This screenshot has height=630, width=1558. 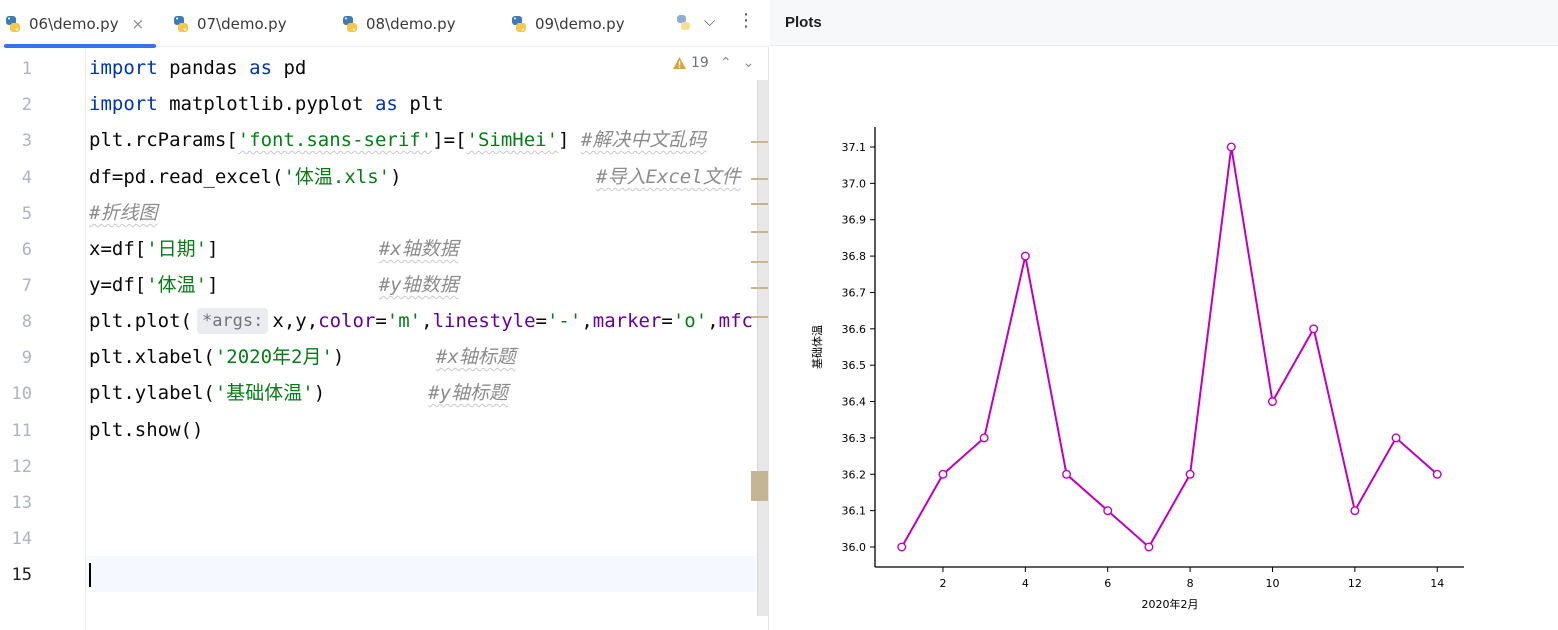 What do you see at coordinates (90, 575) in the screenshot?
I see `text-cursor` at bounding box center [90, 575].